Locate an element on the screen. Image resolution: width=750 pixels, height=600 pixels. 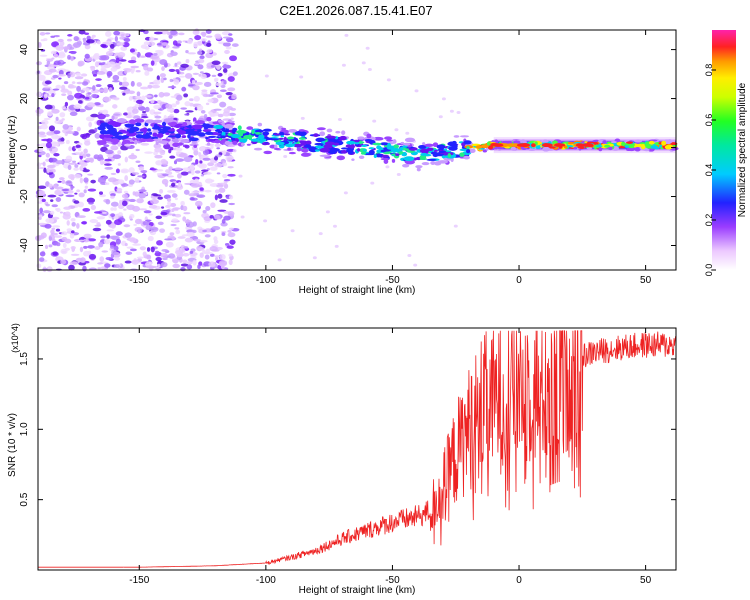
snr-multiplier-label: (x10^4) is located at coordinates (15, 338).